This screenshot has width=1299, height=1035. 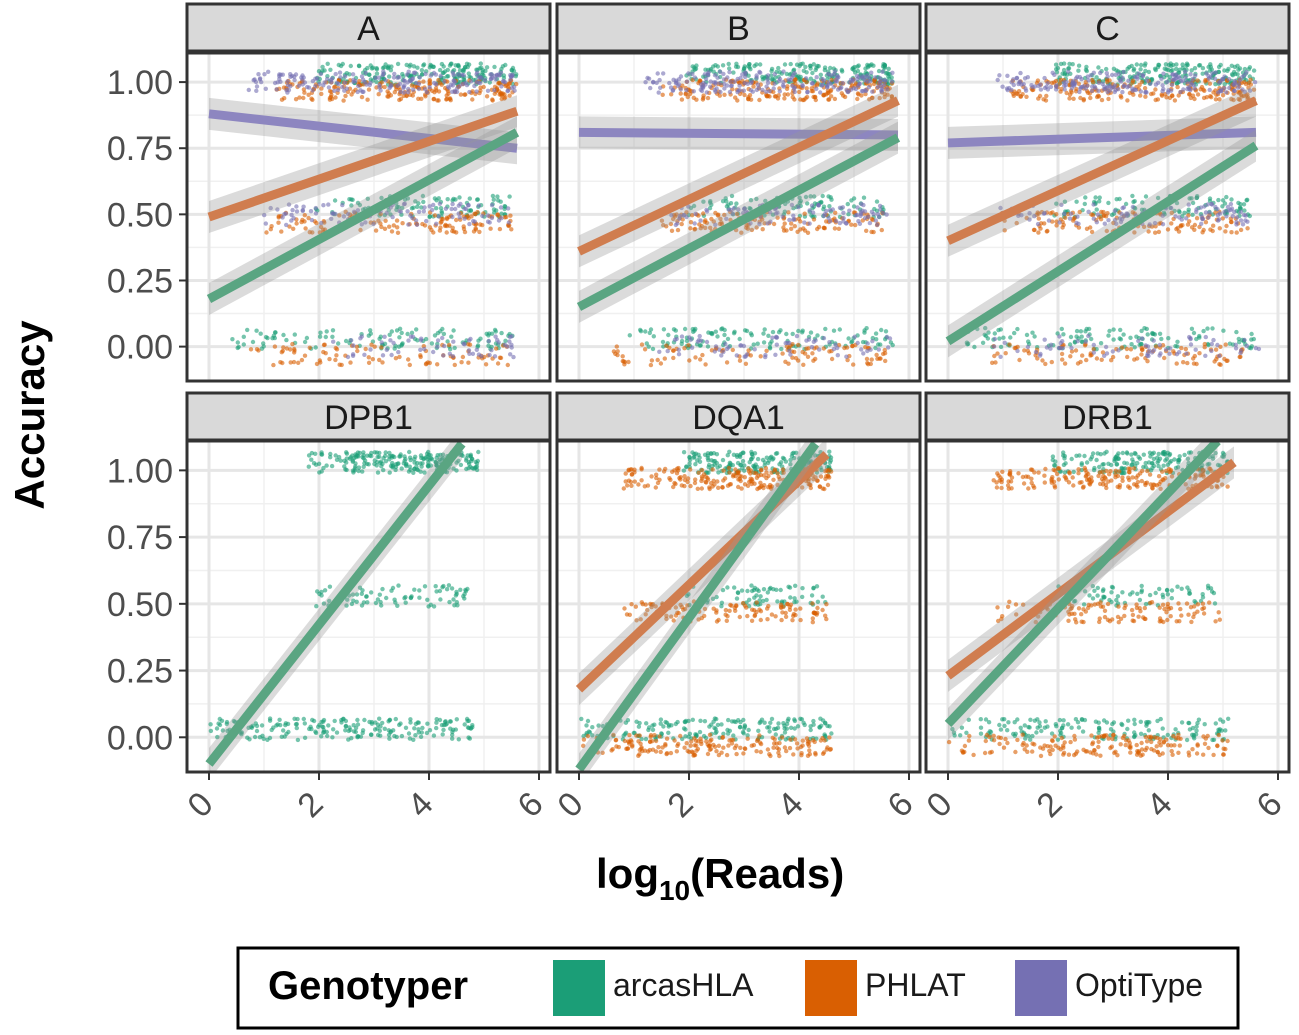 I want to click on y-tick-label: 0.00, so click(x=140, y=738).